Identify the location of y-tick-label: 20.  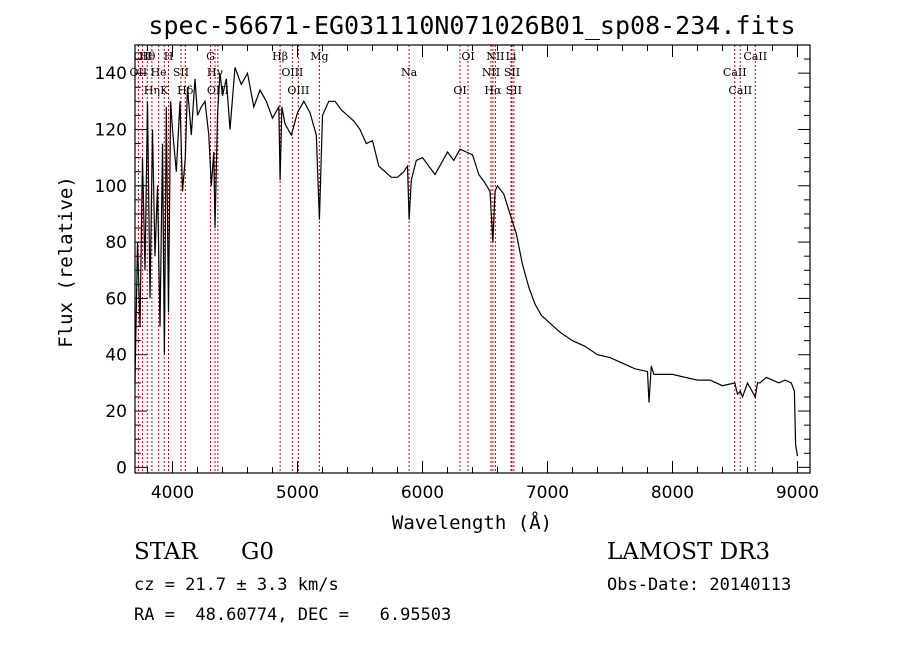
(116, 412).